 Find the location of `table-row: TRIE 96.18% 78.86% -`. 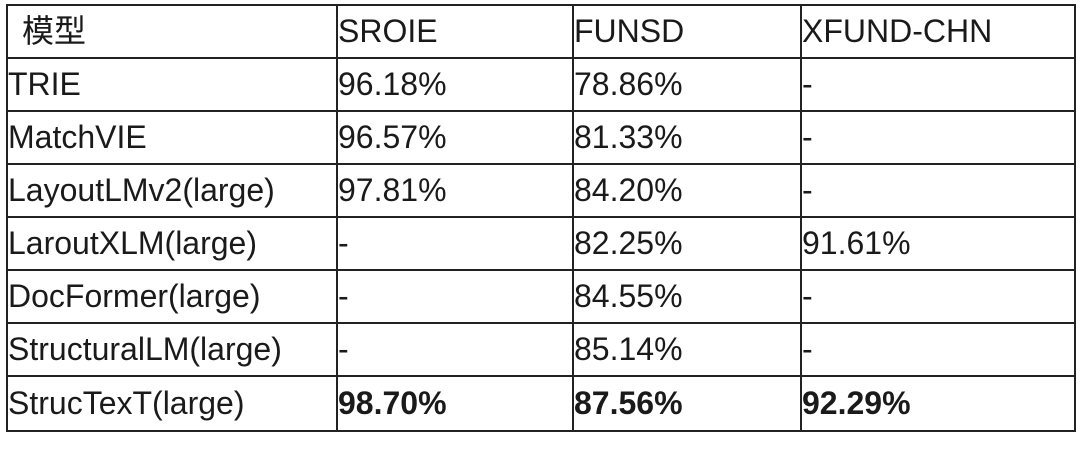

table-row: TRIE 96.18% 78.86% - is located at coordinates (541, 84).